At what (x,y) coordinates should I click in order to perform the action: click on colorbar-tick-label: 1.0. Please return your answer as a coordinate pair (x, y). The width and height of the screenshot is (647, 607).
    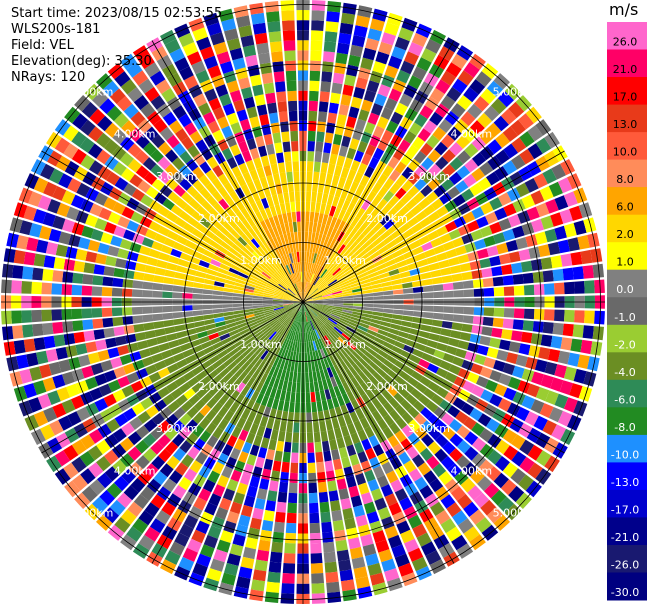
    Looking at the image, I should click on (625, 262).